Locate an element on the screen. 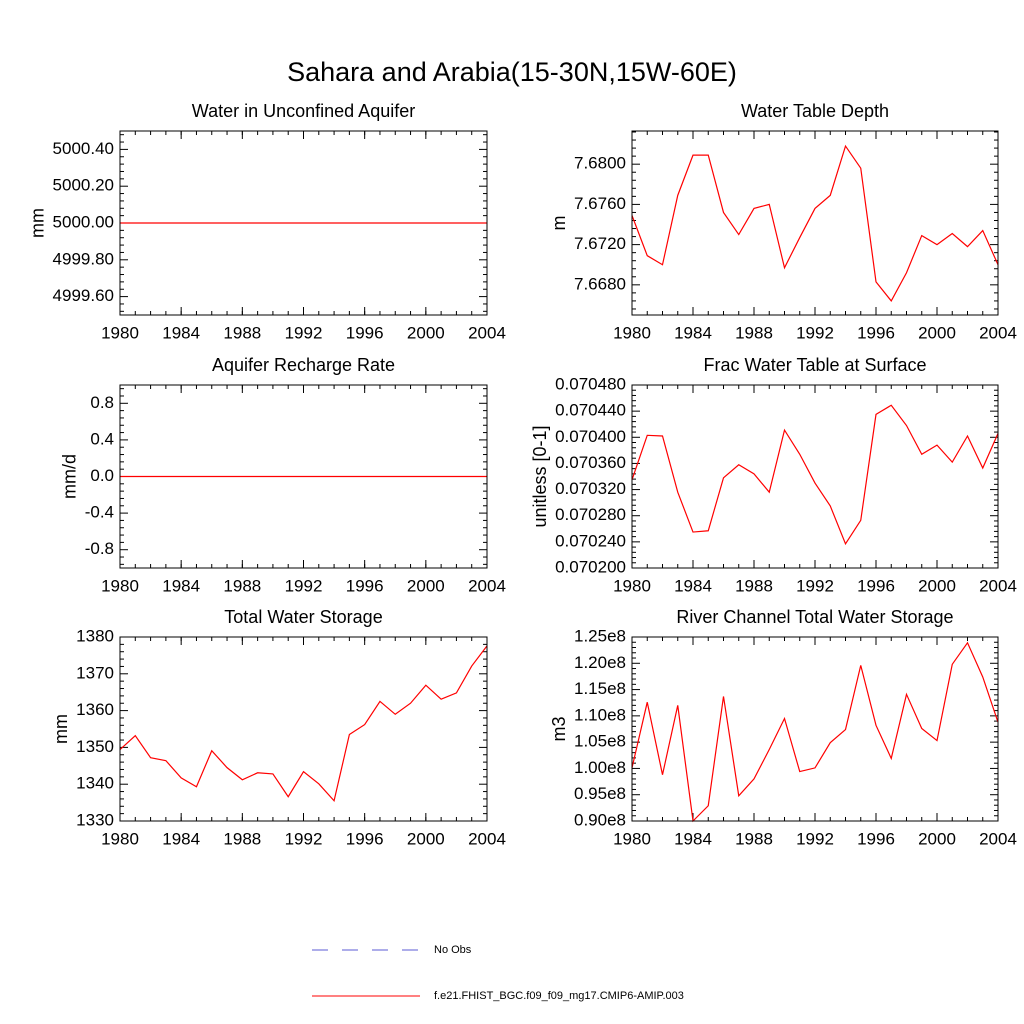 The width and height of the screenshot is (1024, 1024). y-tick-label: 1.05e8 is located at coordinates (600, 741).